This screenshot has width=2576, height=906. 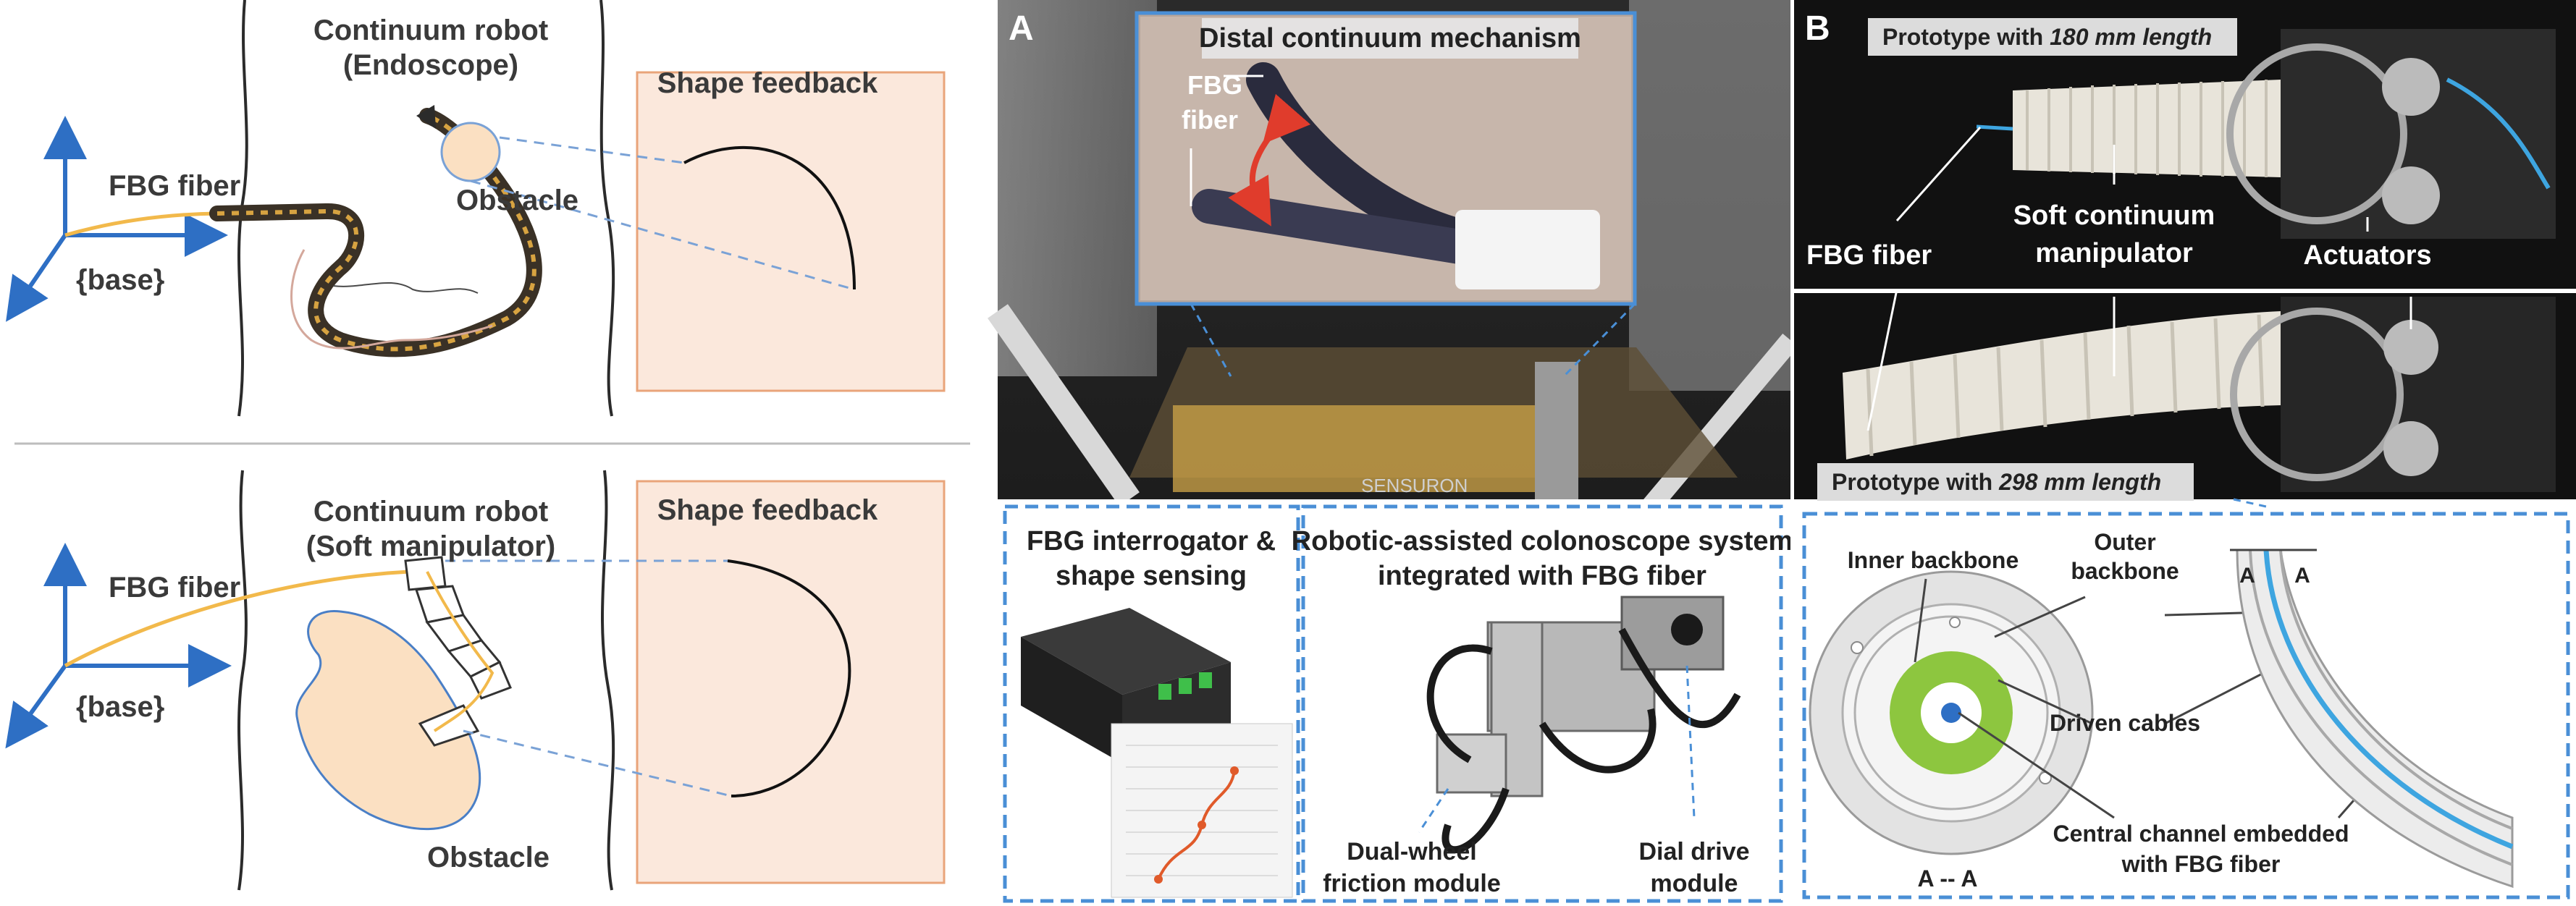 What do you see at coordinates (2247, 576) in the screenshot?
I see `section-marker-left: A` at bounding box center [2247, 576].